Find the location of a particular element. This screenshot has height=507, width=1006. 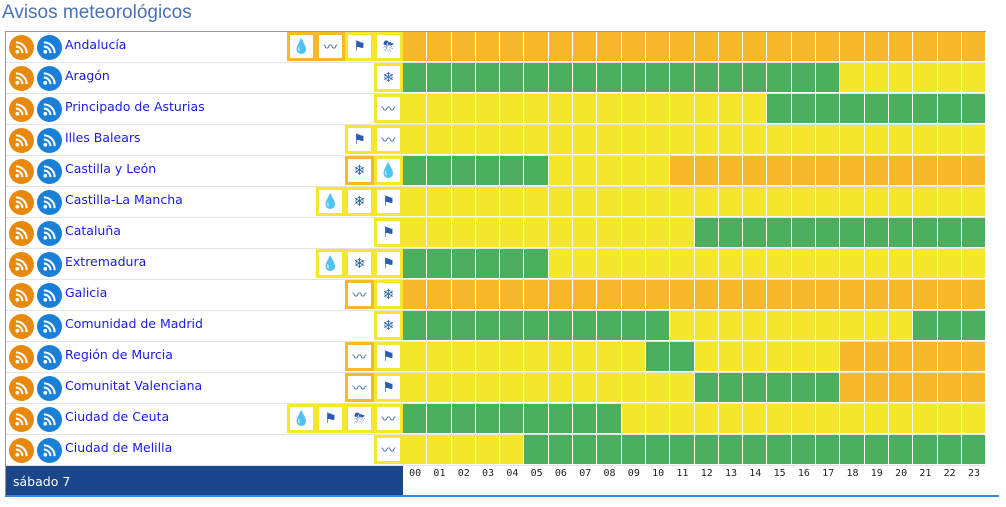

region-link: Extremadura is located at coordinates (106, 261).